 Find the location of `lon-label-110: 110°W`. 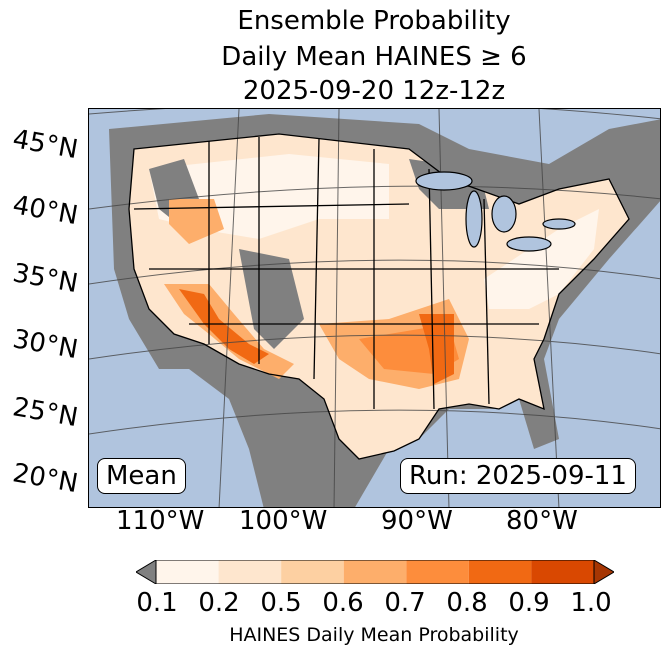

lon-label-110: 110°W is located at coordinates (160, 521).